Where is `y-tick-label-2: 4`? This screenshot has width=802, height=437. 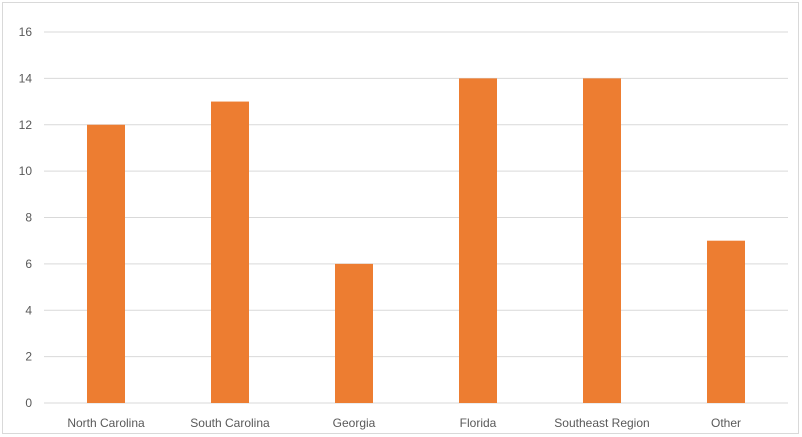 y-tick-label-2: 4 is located at coordinates (28, 310).